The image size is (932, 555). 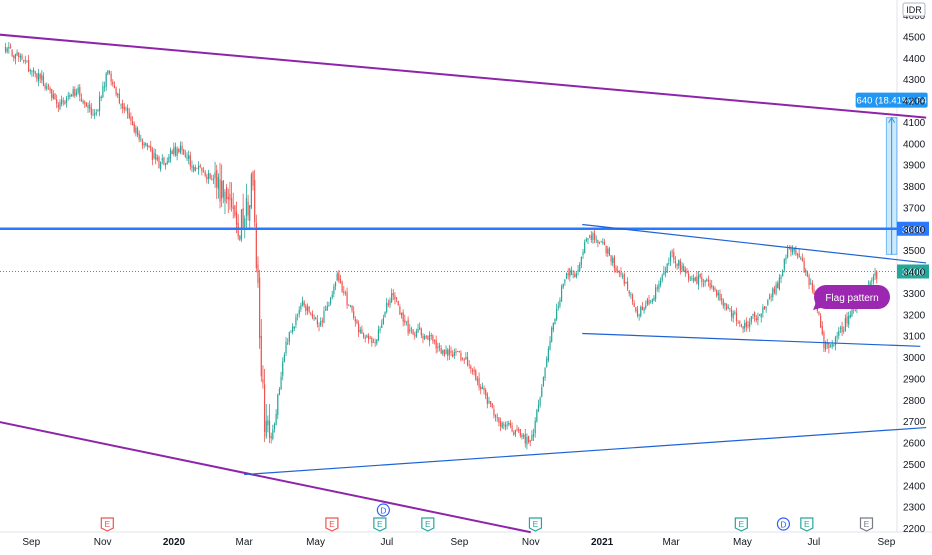 I want to click on long-channel-lower-trendline, so click(x=265, y=477).